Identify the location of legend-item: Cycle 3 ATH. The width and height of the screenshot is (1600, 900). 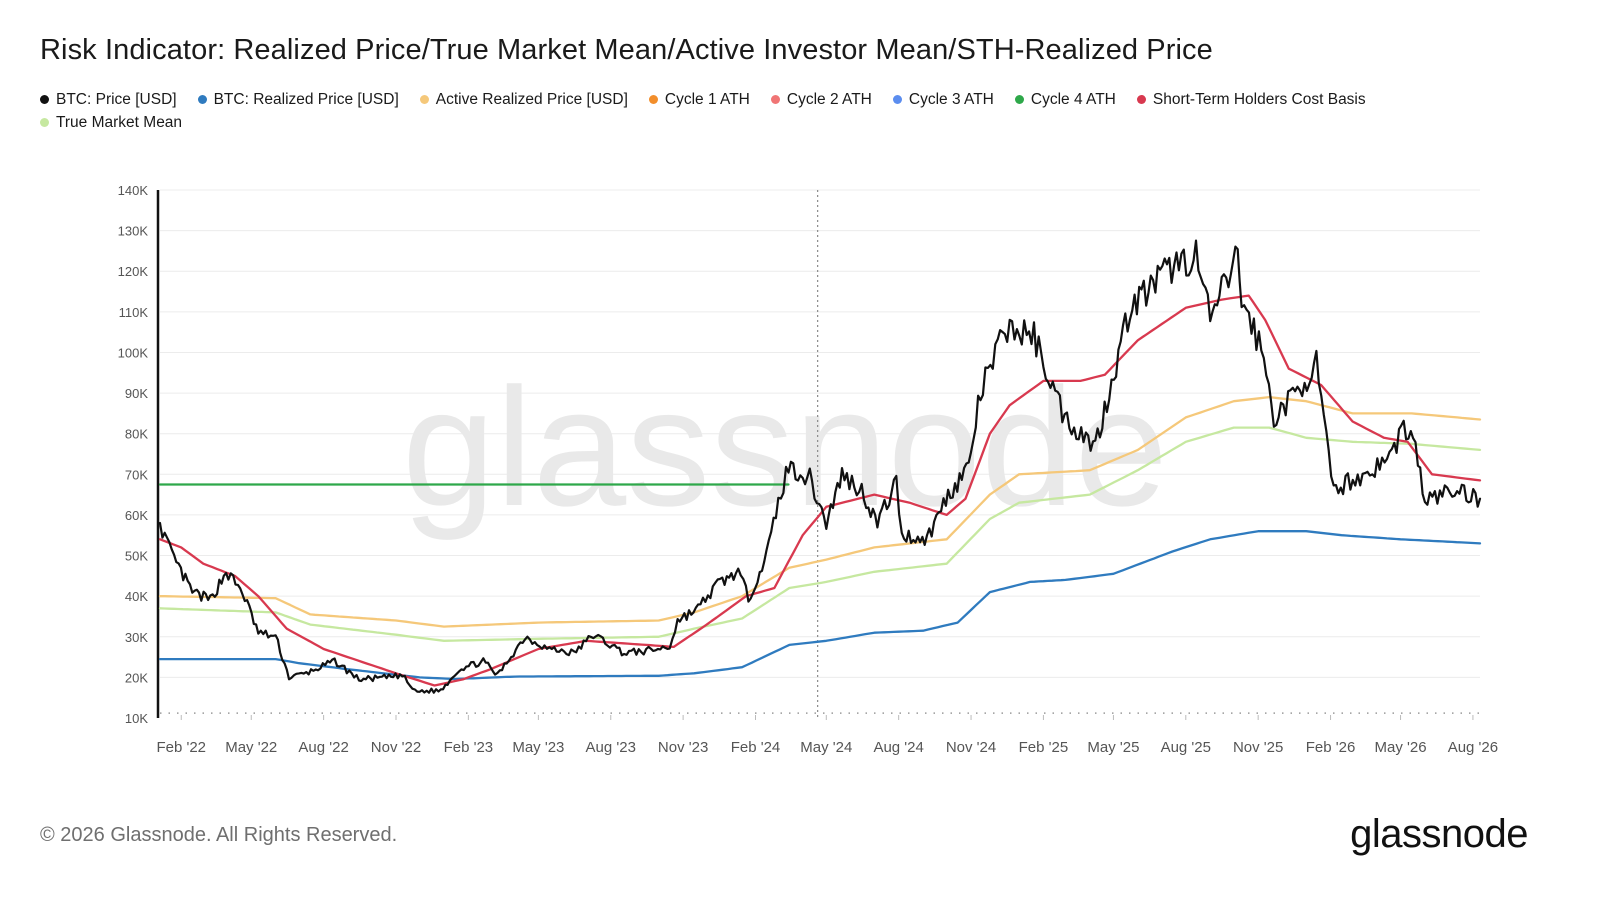
(943, 99).